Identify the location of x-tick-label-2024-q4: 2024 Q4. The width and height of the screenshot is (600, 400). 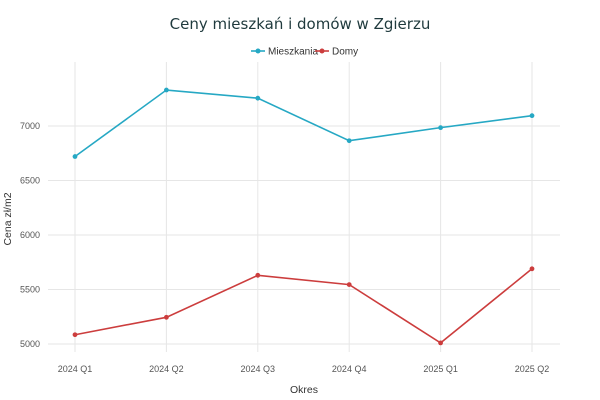
(349, 369).